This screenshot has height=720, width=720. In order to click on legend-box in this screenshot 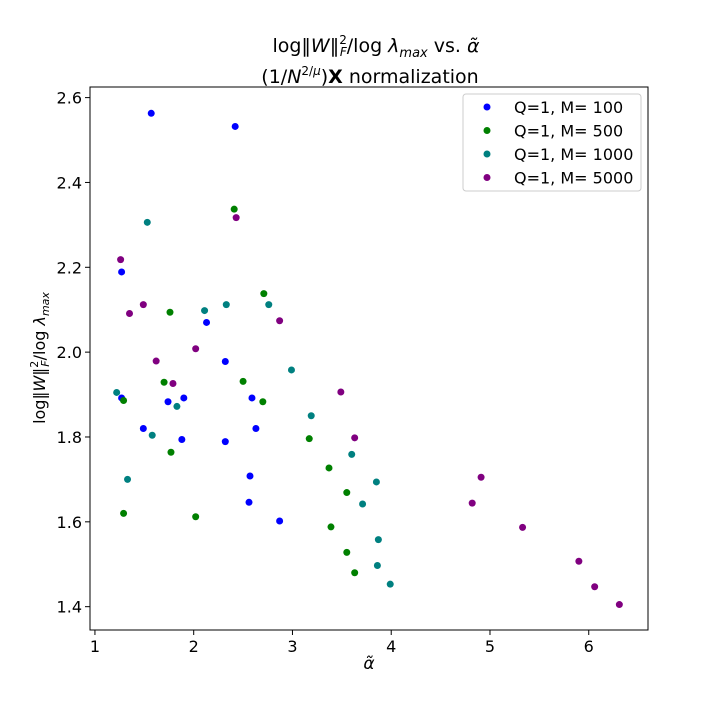, I will do `click(552, 142)`.